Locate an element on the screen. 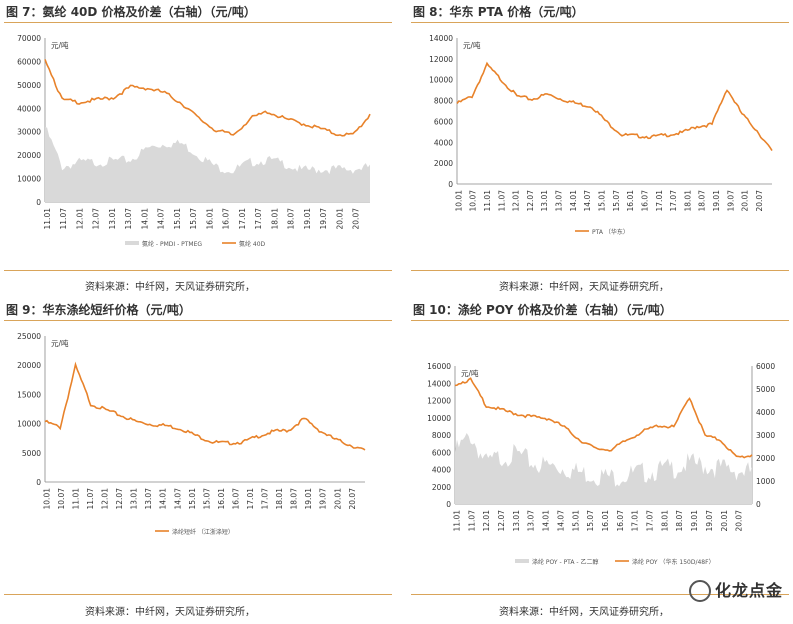 The height and width of the screenshot is (624, 793). x-tick-label: 10.07 is located at coordinates (473, 201).